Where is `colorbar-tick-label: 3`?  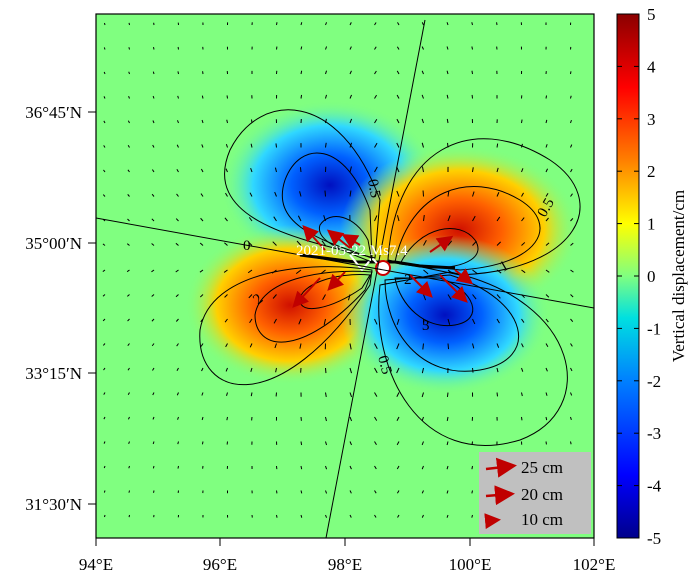
colorbar-tick-label: 3 is located at coordinates (651, 119).